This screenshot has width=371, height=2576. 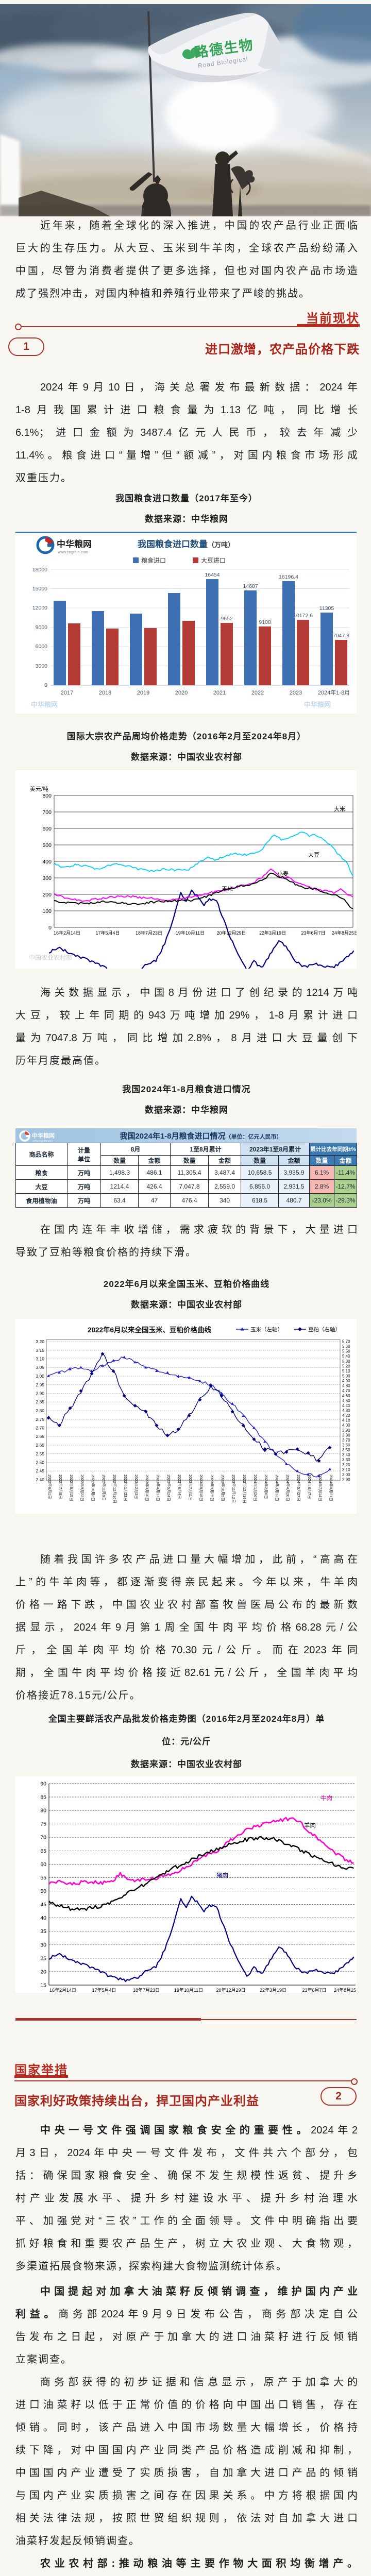 What do you see at coordinates (43, 1838) in the screenshot?
I see `svg-text: 70` at bounding box center [43, 1838].